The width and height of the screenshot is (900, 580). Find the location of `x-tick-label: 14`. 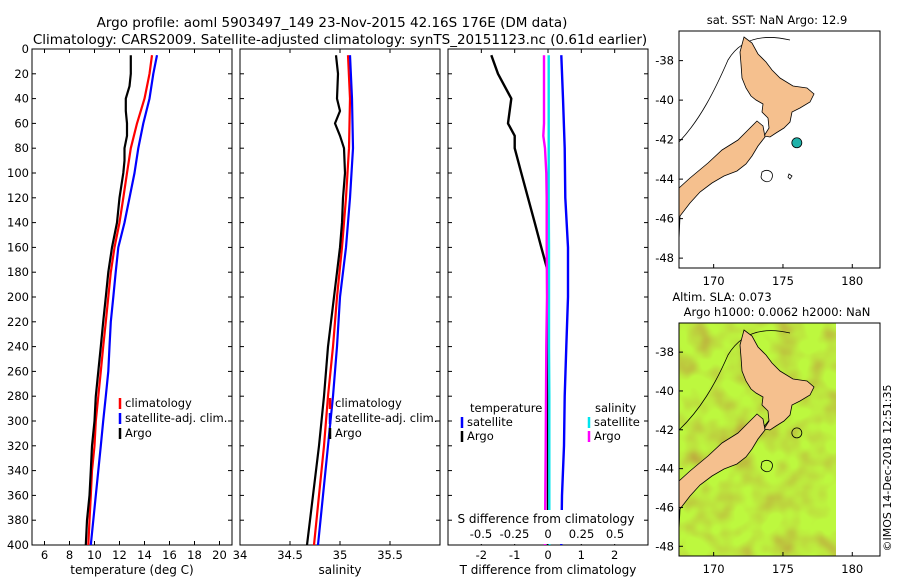

x-tick-label: 14 is located at coordinates (144, 555).